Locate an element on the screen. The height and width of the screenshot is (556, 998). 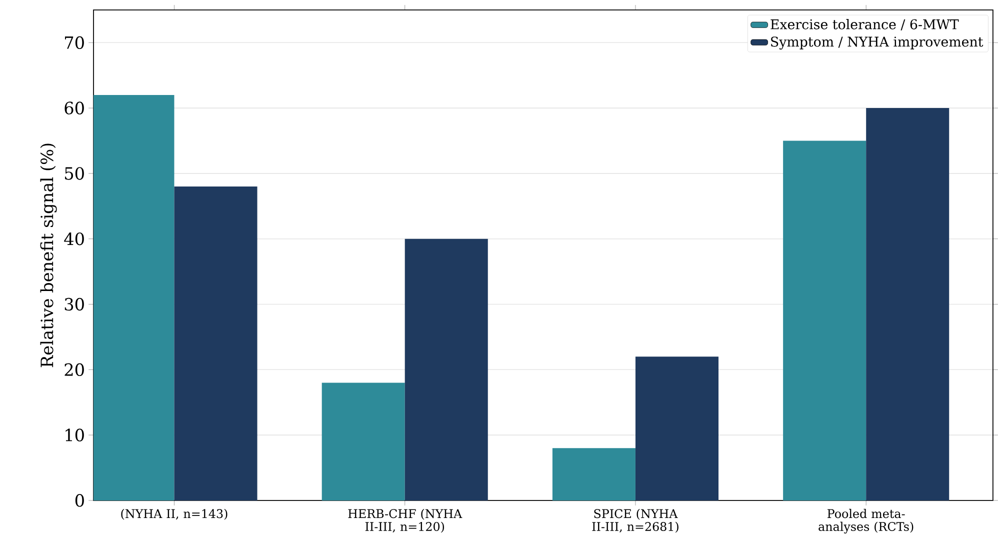
y-axis-title: Relative benefit signal (%) is located at coordinates (48, 256).